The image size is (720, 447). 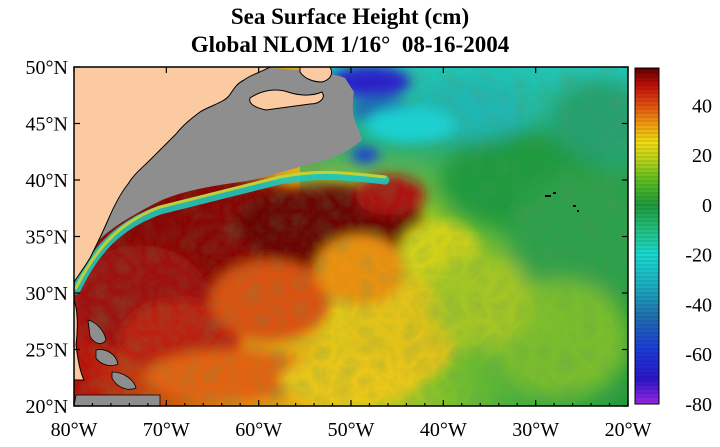 I want to click on map-subtitle: Global NLOM 1/16° 08-16-2004, so click(x=350, y=44).